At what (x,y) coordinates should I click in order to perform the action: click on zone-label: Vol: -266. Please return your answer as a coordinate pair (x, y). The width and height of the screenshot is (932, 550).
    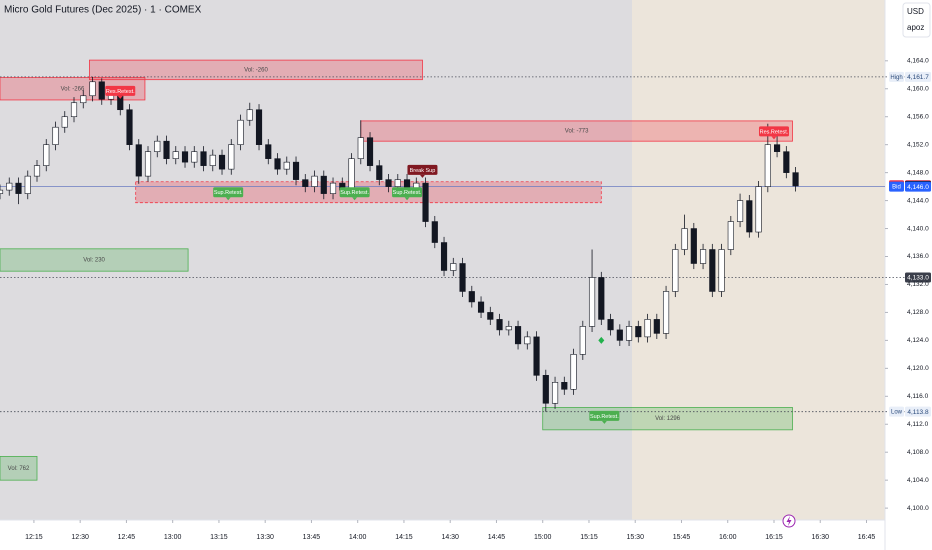
    Looking at the image, I should click on (73, 89).